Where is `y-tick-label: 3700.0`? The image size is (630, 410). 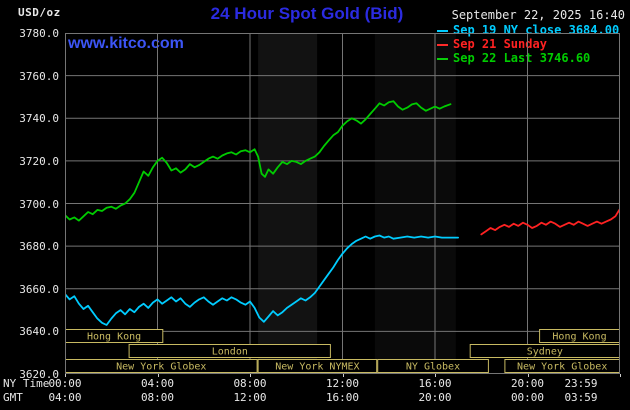 y-tick-label: 3700.0 is located at coordinates (39, 204).